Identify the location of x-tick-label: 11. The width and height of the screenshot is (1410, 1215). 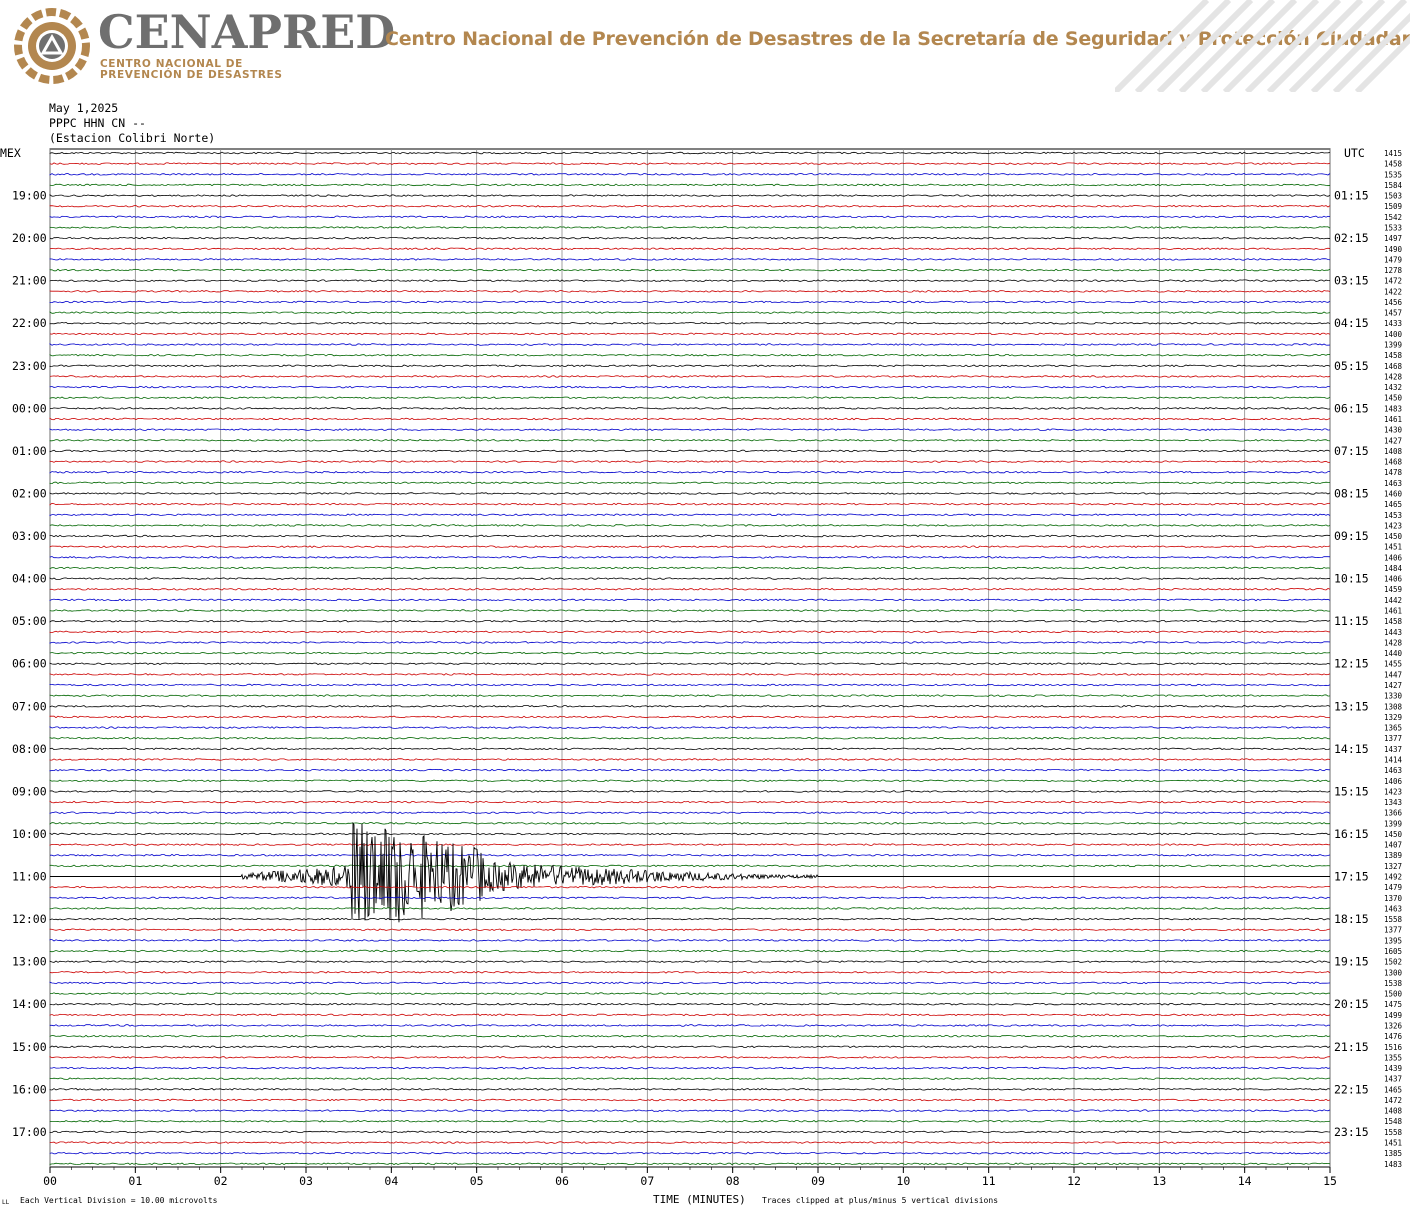
(989, 1181).